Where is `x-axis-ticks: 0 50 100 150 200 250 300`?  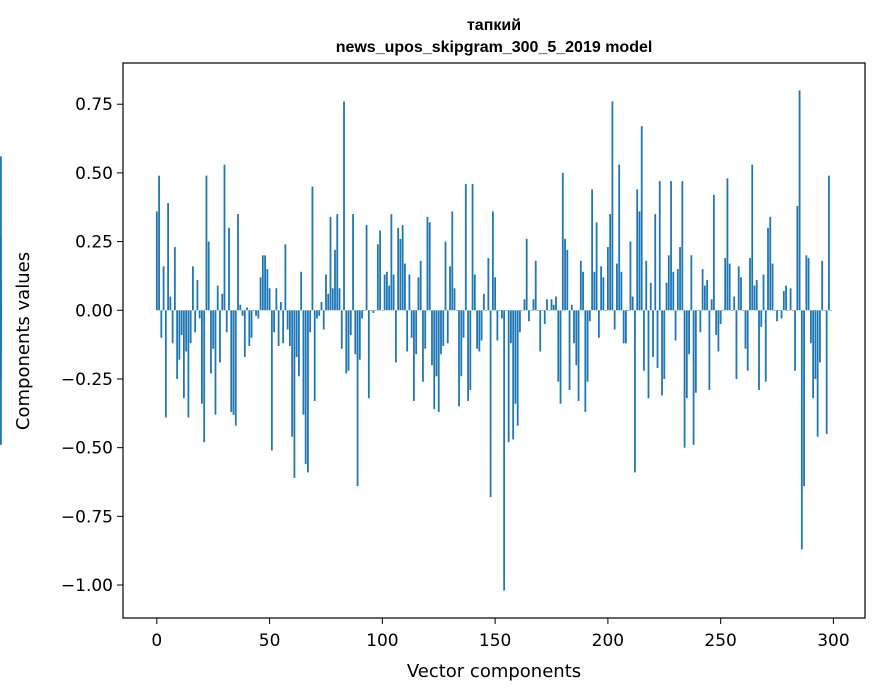
x-axis-ticks: 0 50 100 150 200 250 300 is located at coordinates (500, 634).